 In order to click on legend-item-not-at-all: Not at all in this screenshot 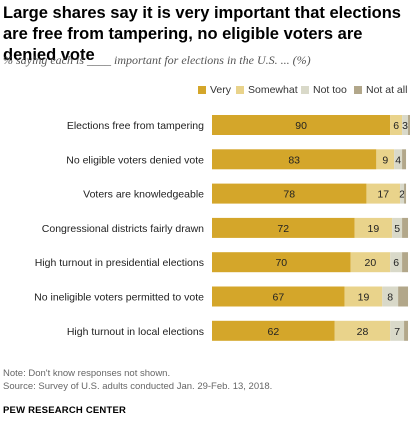, I will do `click(380, 90)`.